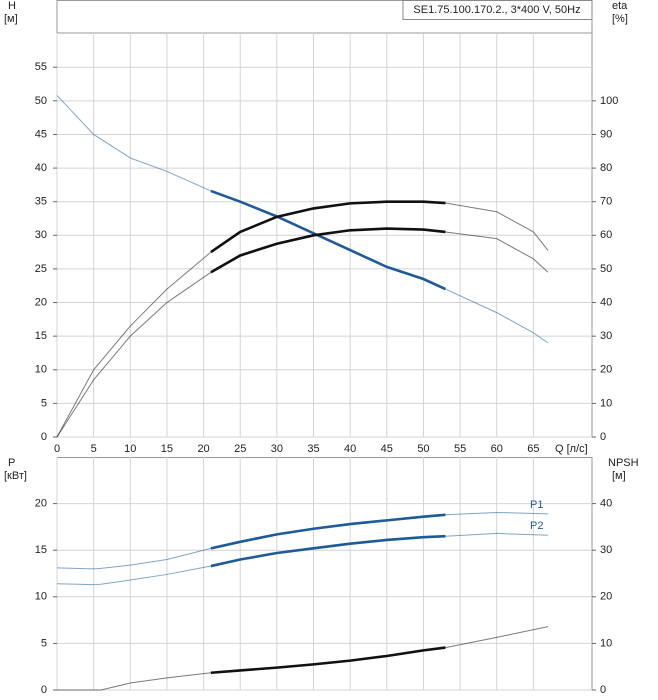 Image resolution: width=658 pixels, height=700 pixels. I want to click on x-tick-label: 10, so click(130, 449).